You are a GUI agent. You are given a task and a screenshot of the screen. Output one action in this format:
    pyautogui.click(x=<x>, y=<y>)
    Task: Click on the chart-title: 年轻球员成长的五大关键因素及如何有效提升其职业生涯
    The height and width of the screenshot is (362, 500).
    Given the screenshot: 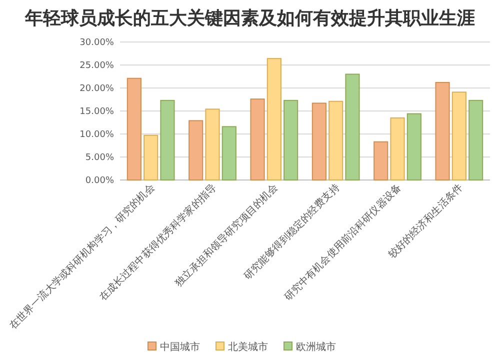 What is the action you would take?
    pyautogui.click(x=249, y=18)
    